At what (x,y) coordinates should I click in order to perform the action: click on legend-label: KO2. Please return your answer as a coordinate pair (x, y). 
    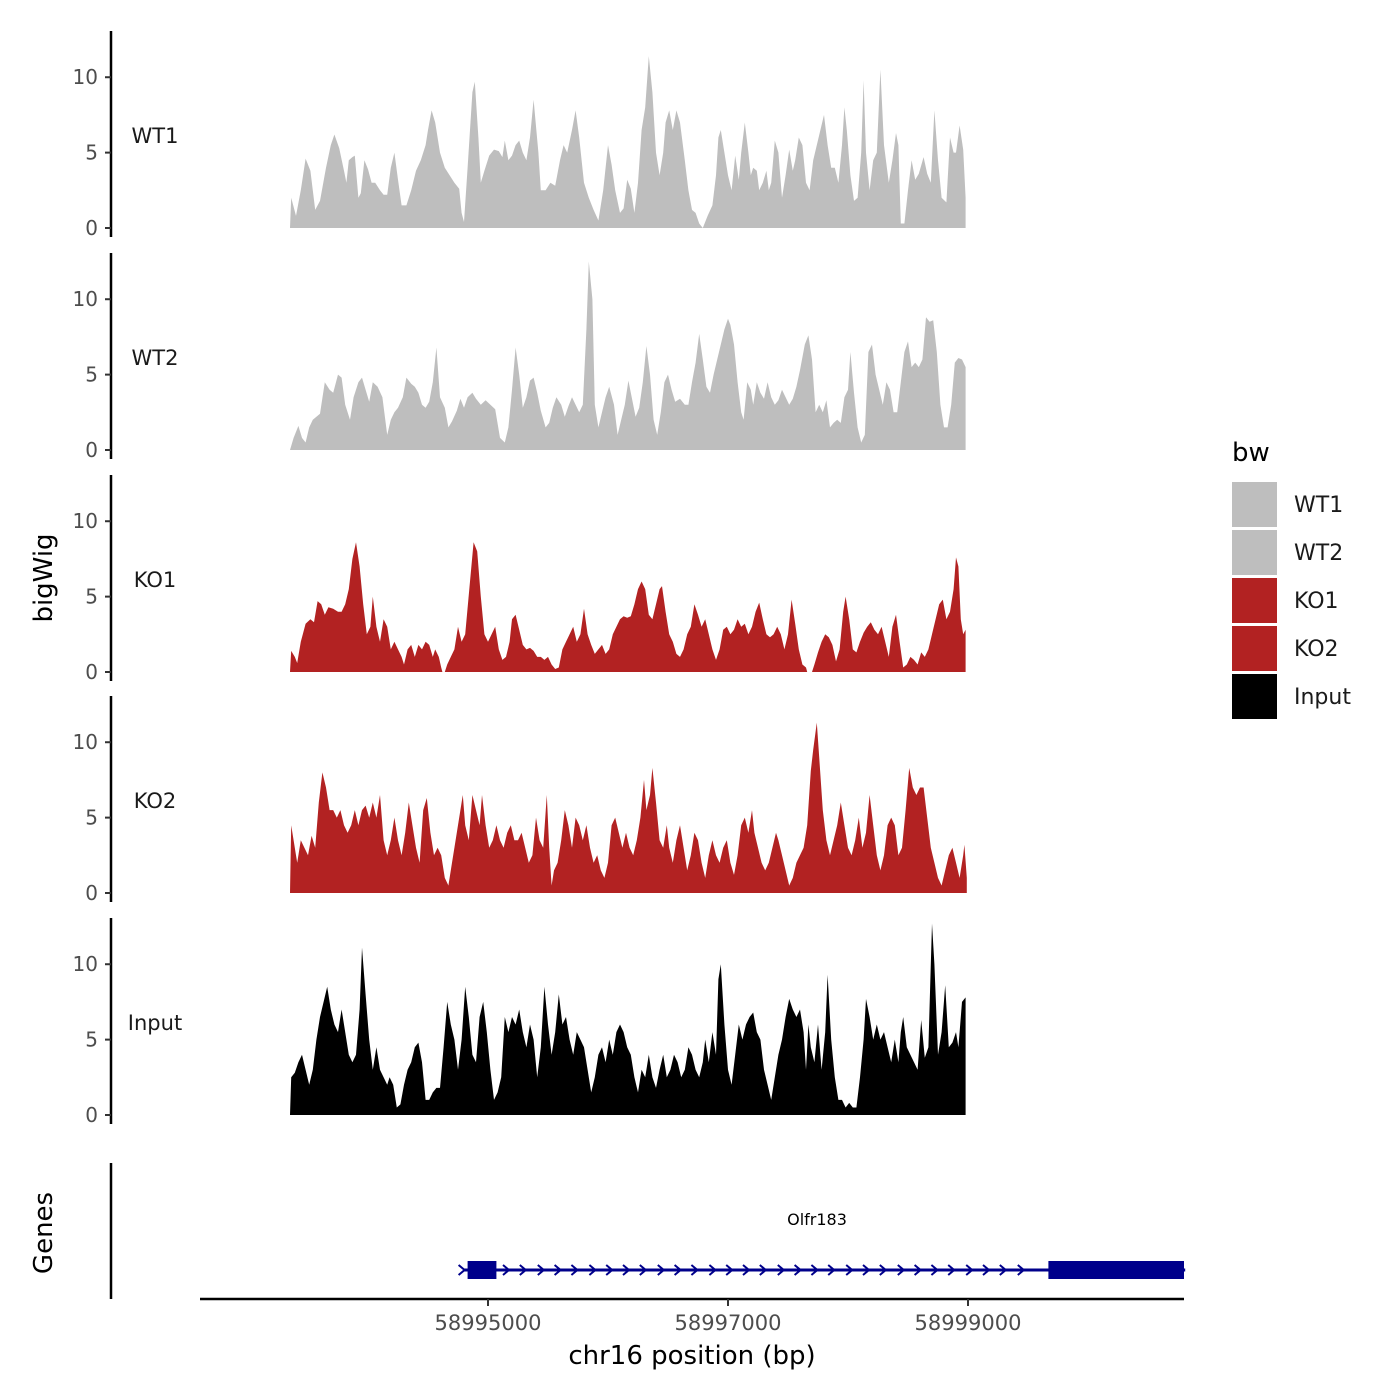
    Looking at the image, I should click on (1316, 649).